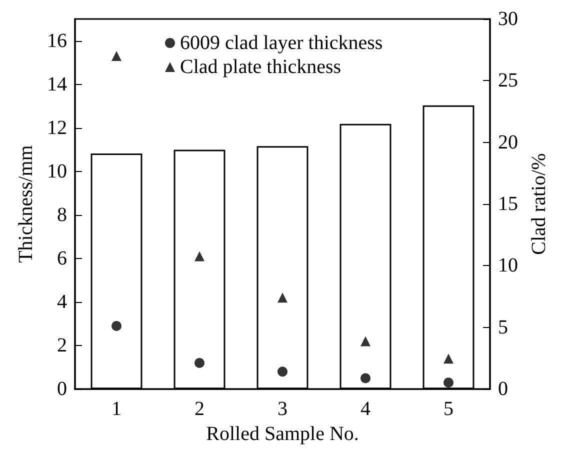 This screenshot has width=562, height=449. Describe the element at coordinates (57, 84) in the screenshot. I see `y-tick-label: 14` at that location.